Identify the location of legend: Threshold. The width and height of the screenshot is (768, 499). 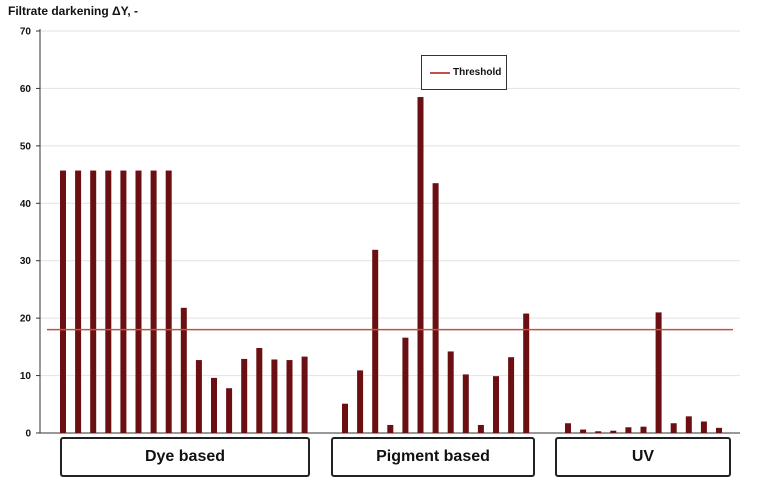
(464, 72).